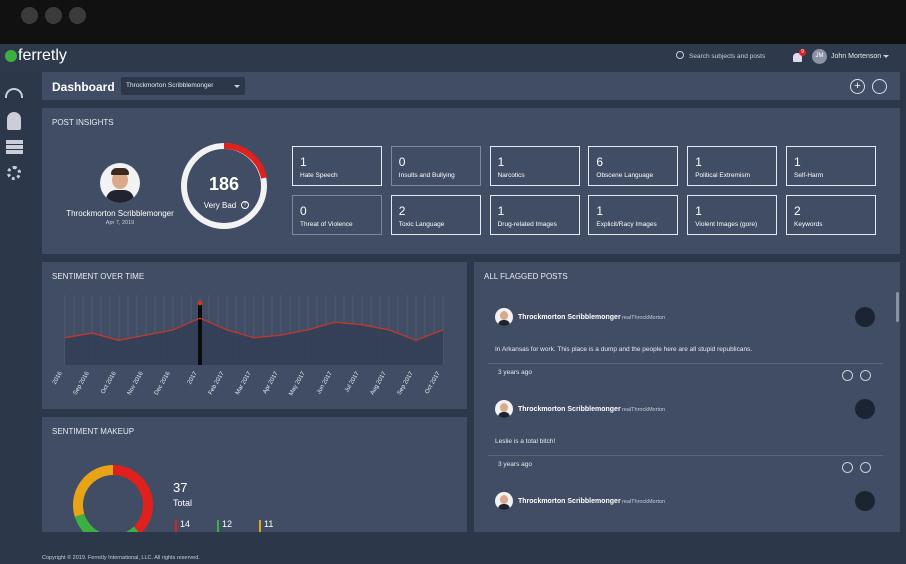 This screenshot has height=564, width=906. I want to click on category-count: 6, so click(600, 162).